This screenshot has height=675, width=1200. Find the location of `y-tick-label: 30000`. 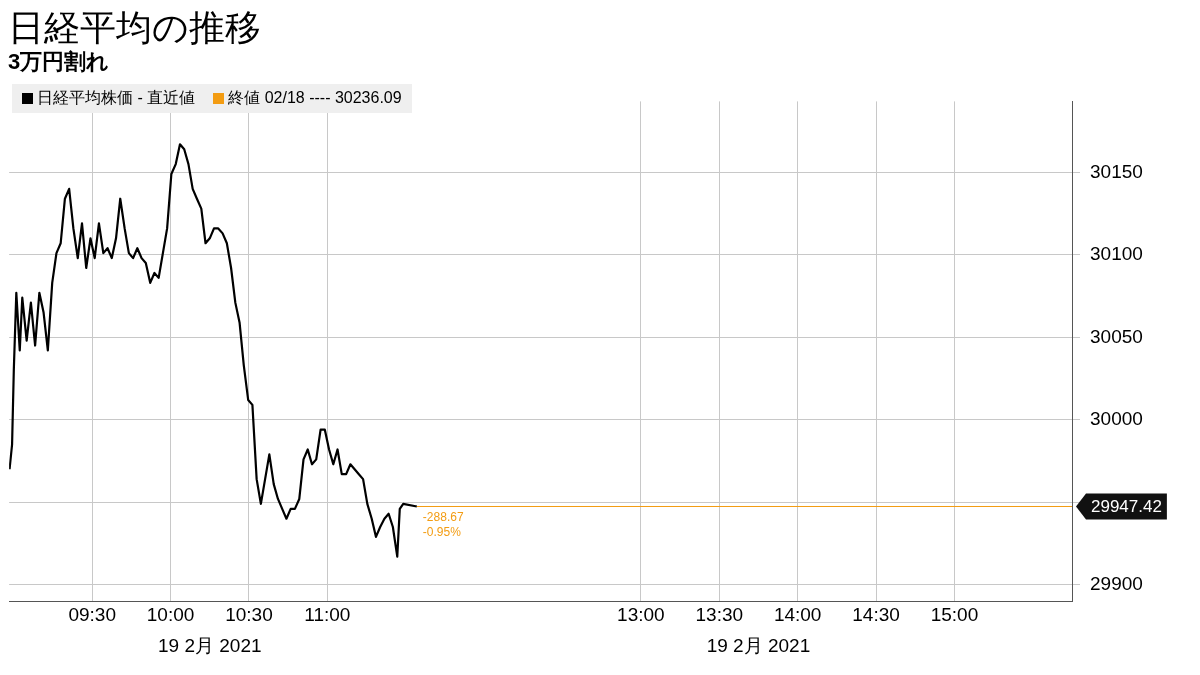

y-tick-label: 30000 is located at coordinates (1116, 418).